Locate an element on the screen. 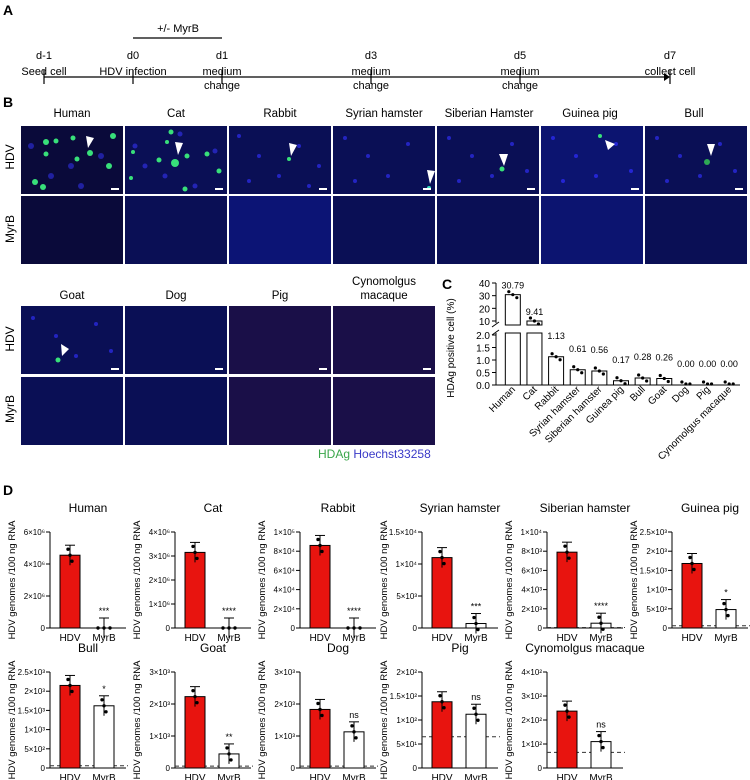  micrograph-guinea-pig-hdv is located at coordinates (592, 160).